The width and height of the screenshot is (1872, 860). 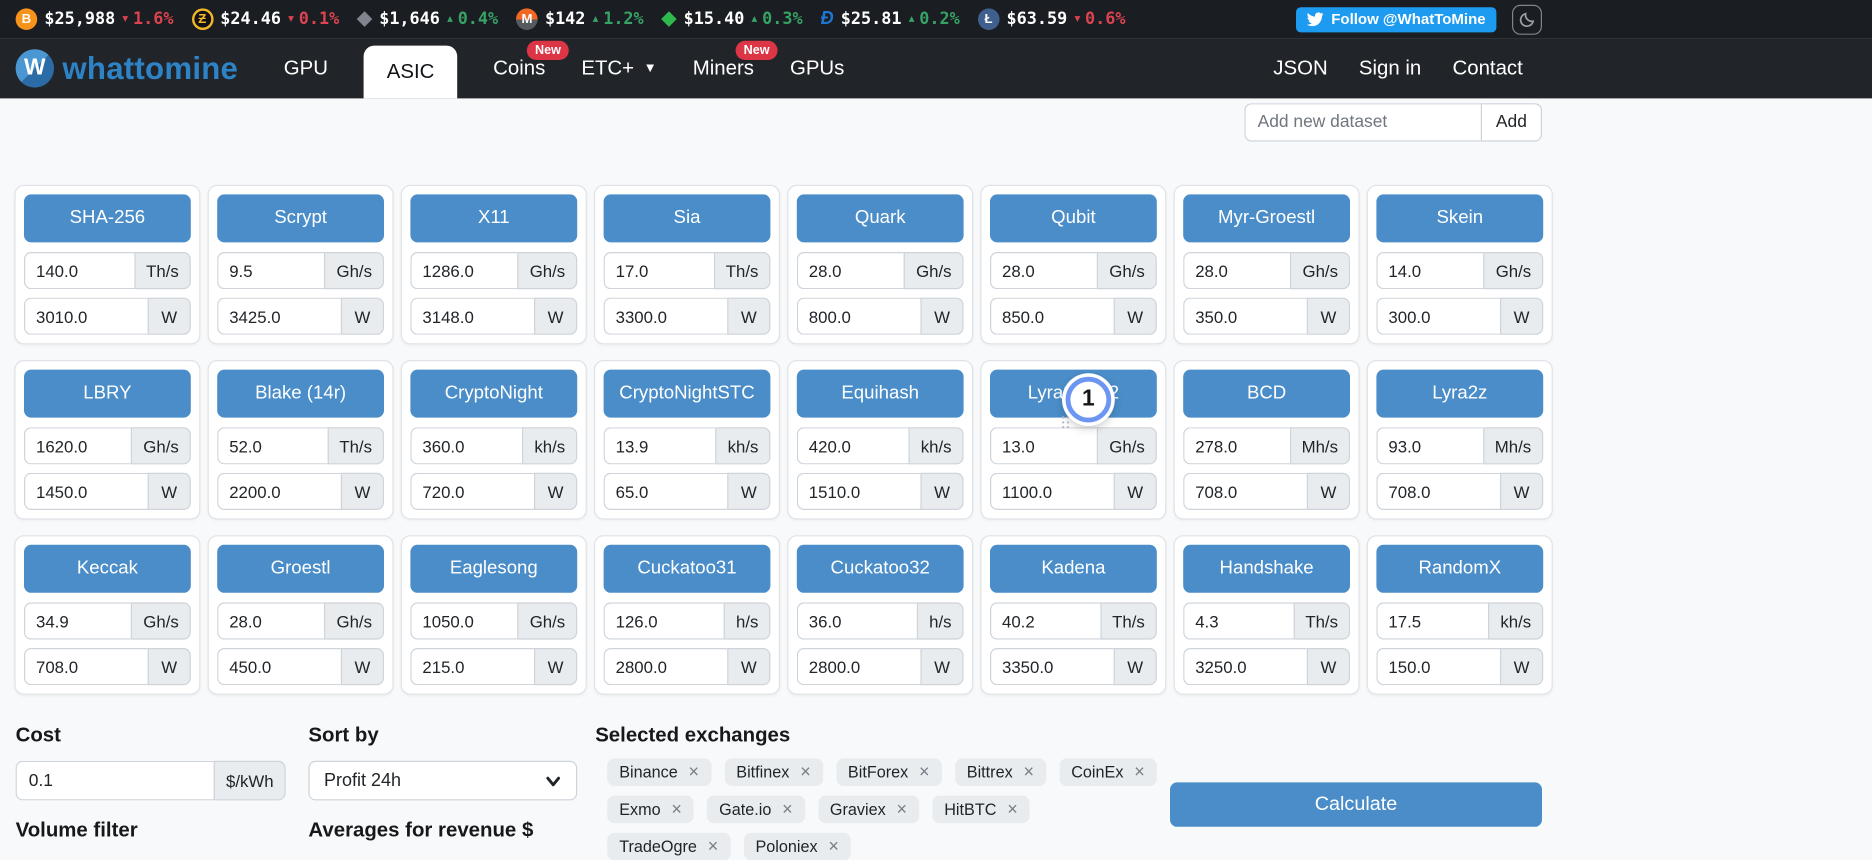 I want to click on ticker-item-litecoin: Ł $63.59 ▼ 0.6%, so click(x=1051, y=19).